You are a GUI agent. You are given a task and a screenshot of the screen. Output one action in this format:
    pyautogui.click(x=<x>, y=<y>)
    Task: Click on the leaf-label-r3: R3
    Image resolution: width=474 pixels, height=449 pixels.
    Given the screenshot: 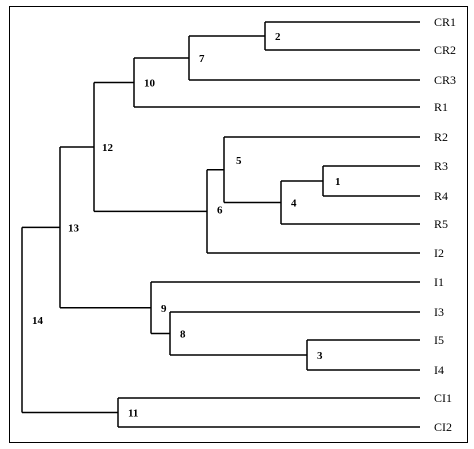 What is the action you would take?
    pyautogui.click(x=441, y=166)
    